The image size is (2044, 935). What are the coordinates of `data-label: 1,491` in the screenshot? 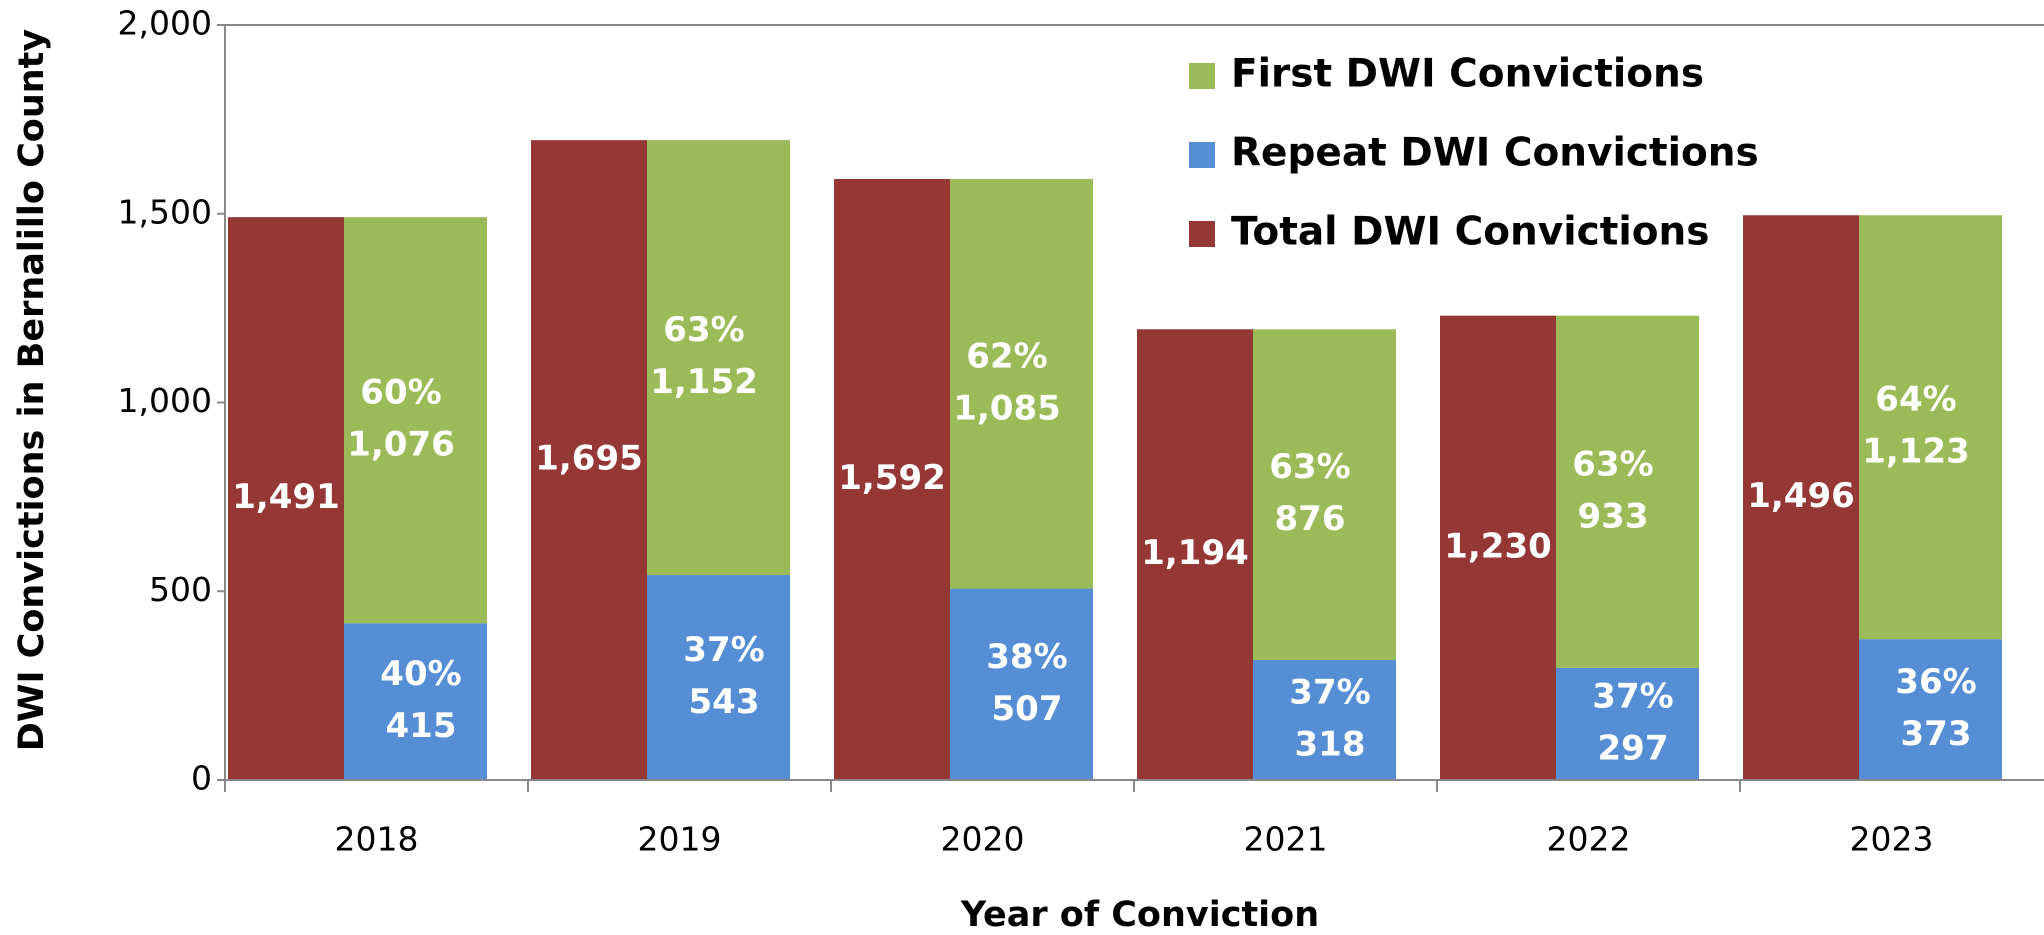 It's located at (286, 497).